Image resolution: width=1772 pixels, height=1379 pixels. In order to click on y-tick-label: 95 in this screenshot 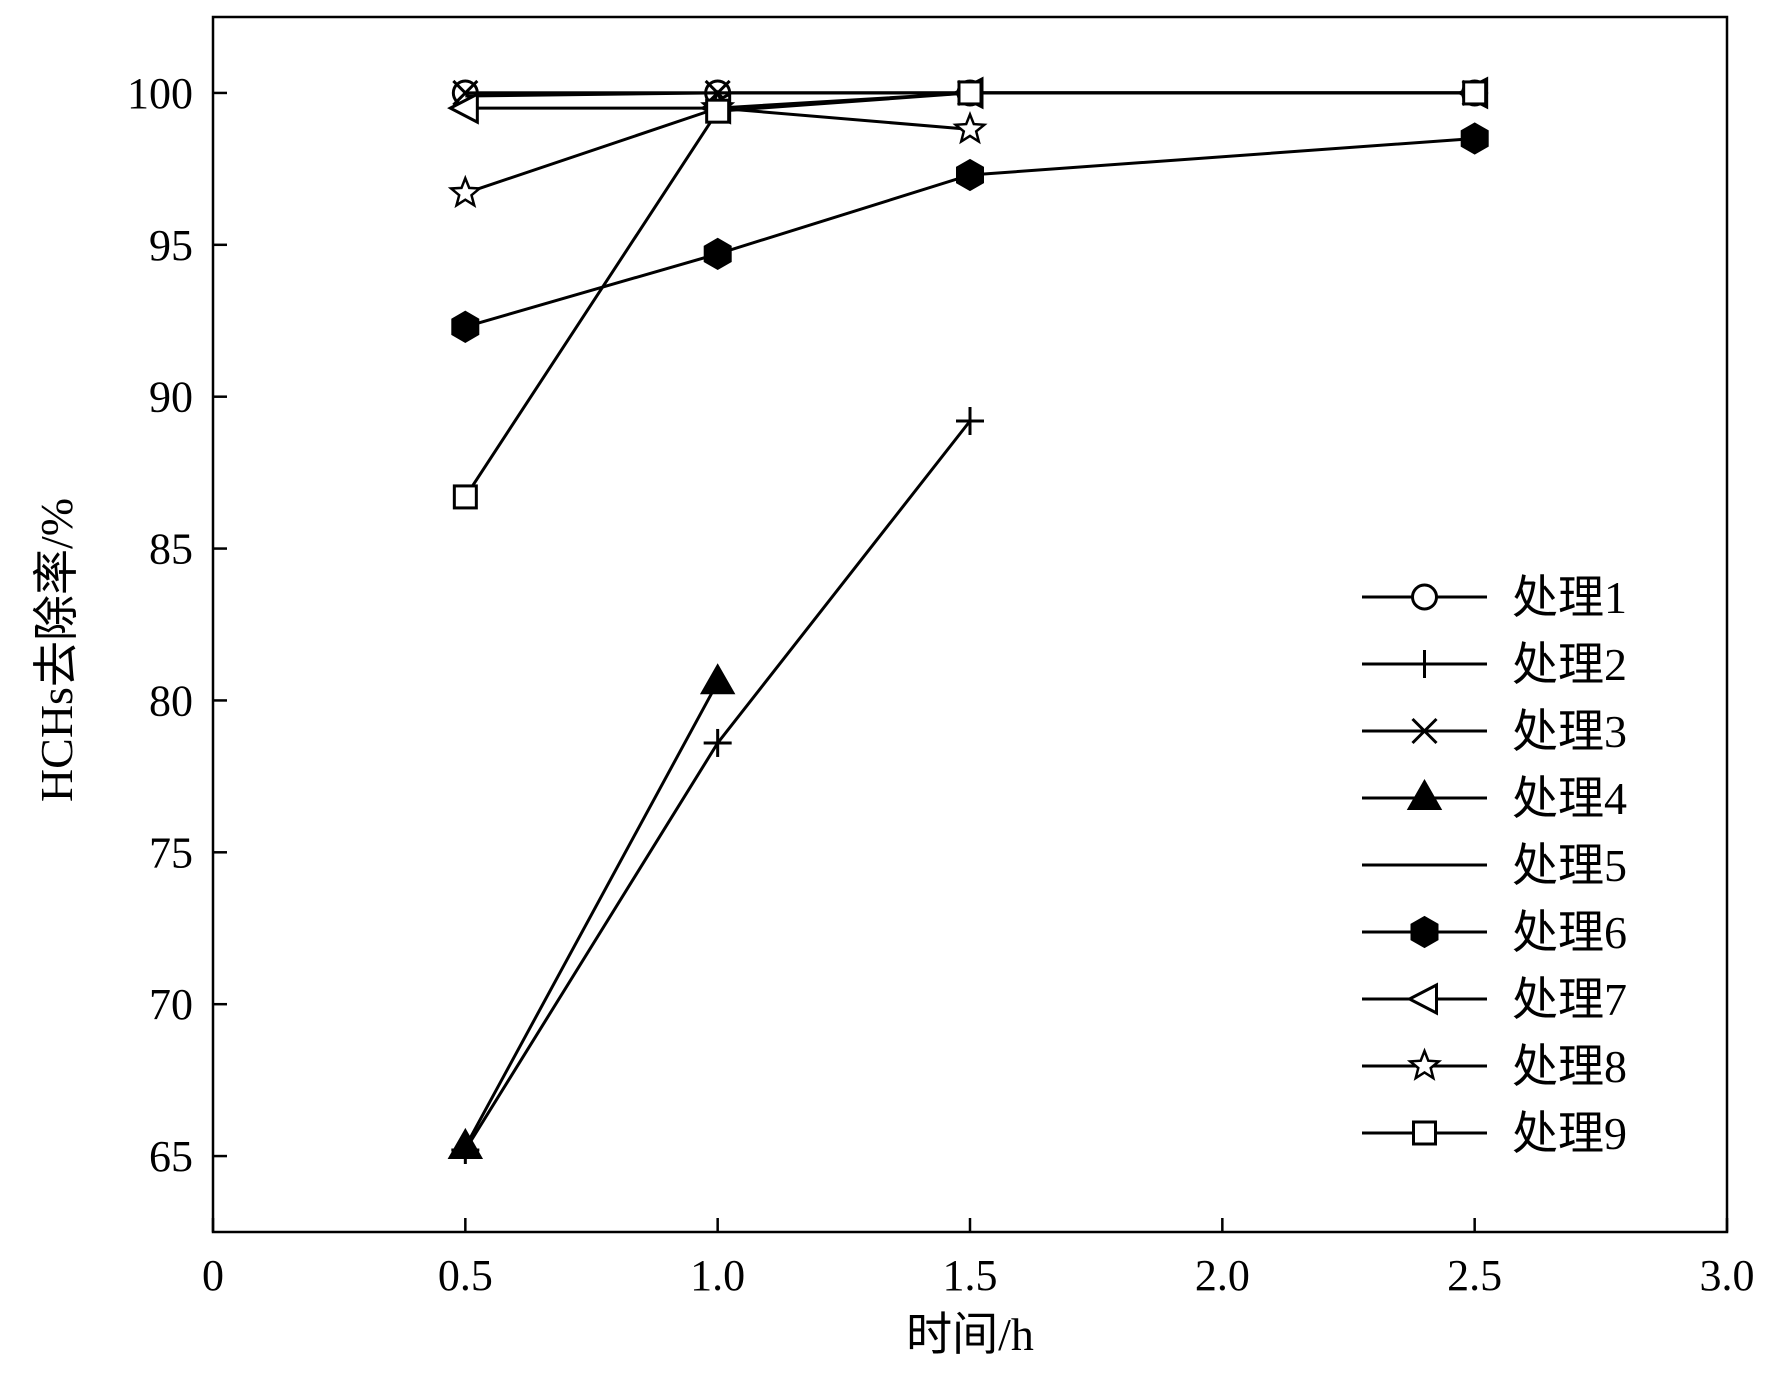, I will do `click(171, 245)`.